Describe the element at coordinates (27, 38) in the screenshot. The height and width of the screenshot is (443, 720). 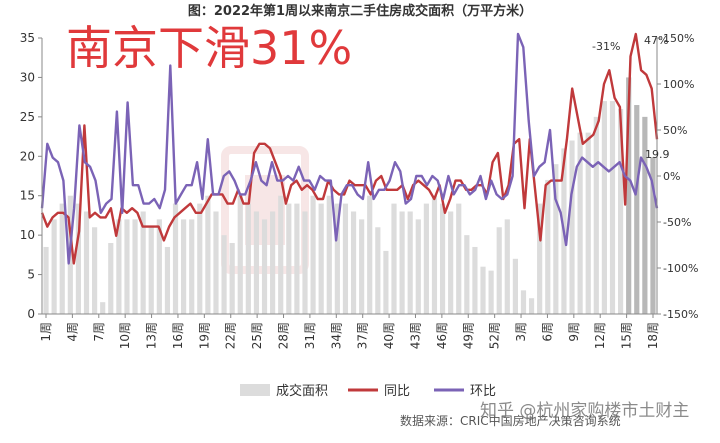
I see `y-left-tick-label: 35` at that location.